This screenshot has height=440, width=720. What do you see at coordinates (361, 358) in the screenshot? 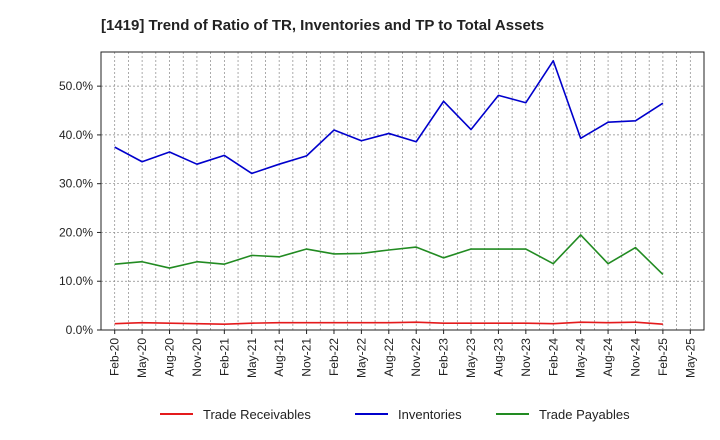
I see `x-tick-label: May-22` at bounding box center [361, 358].